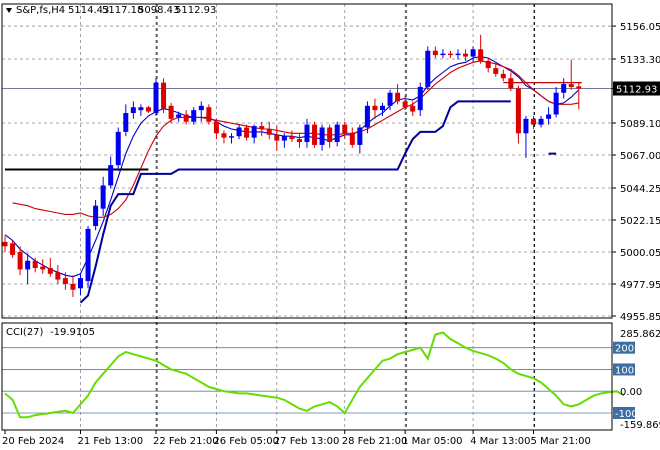 The width and height of the screenshot is (660, 450). I want to click on current-price-box, so click(636, 88).